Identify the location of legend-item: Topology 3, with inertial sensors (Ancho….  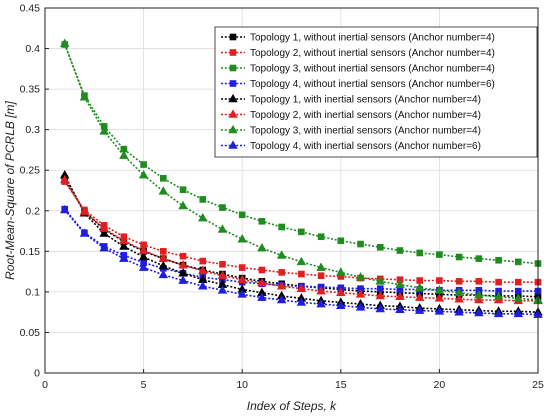
(351, 130).